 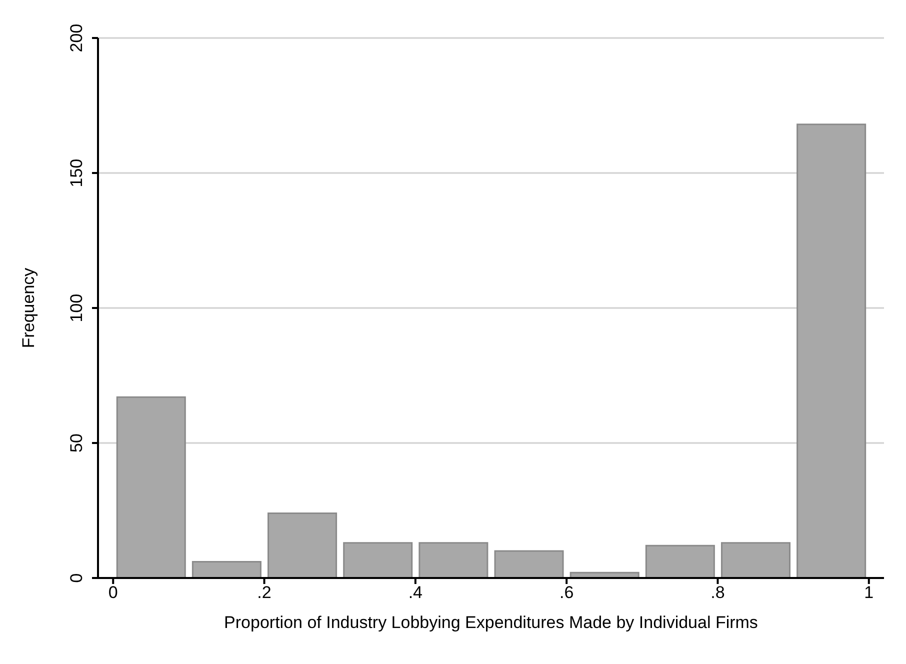 What do you see at coordinates (264, 592) in the screenshot?
I see `x-tick-label: .2` at bounding box center [264, 592].